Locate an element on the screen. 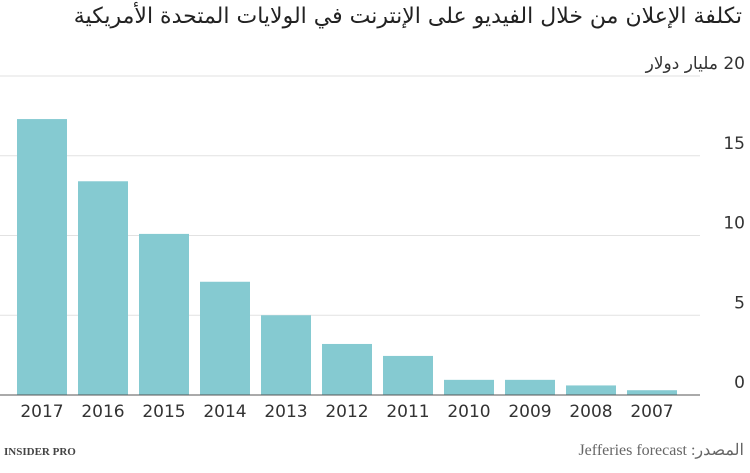 The width and height of the screenshot is (750, 473). y-tick-label: 15 is located at coordinates (734, 144).